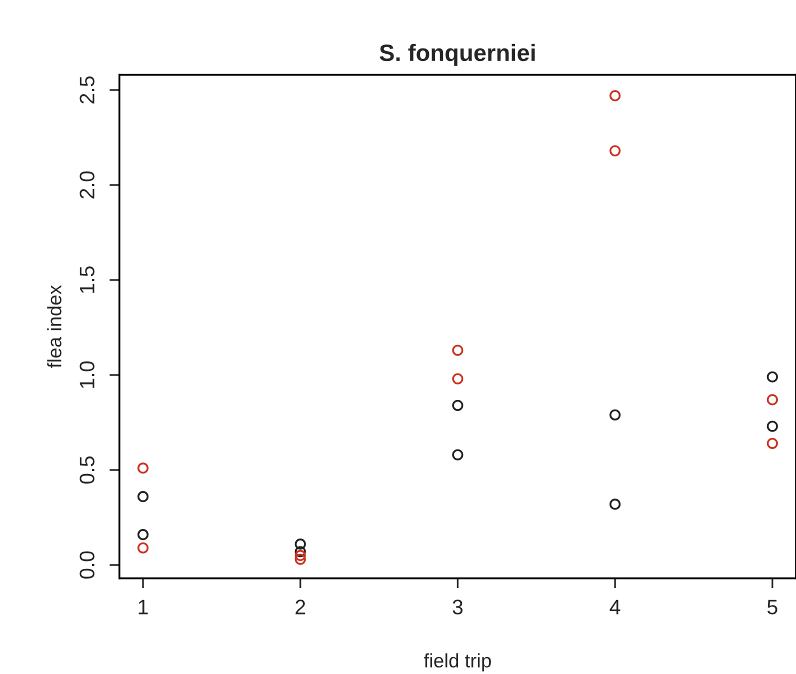 The height and width of the screenshot is (674, 796). I want to click on y-tick-label: 2.0, so click(87, 184).